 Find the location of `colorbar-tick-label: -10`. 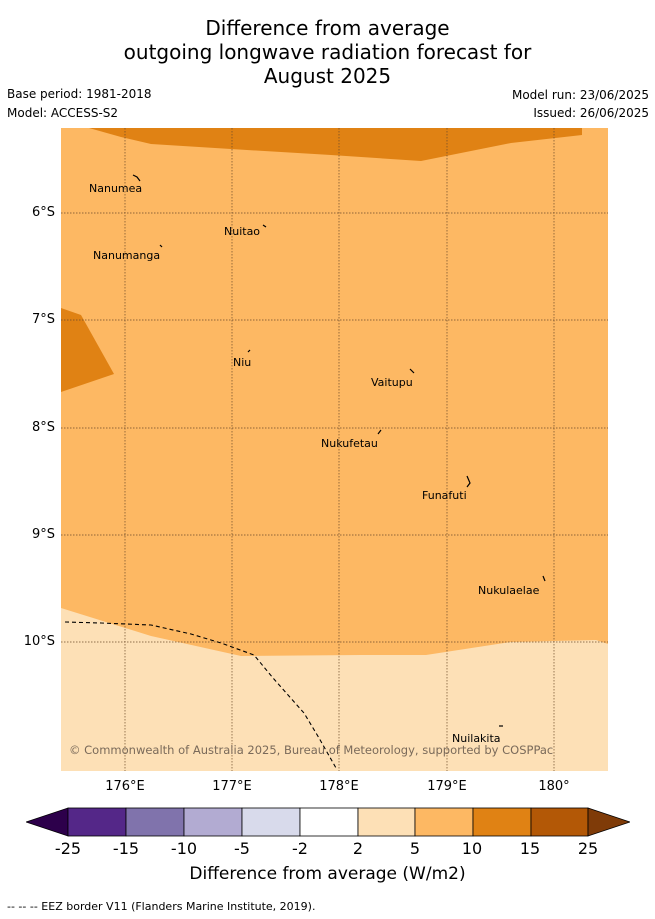

colorbar-tick-label: -10 is located at coordinates (184, 848).